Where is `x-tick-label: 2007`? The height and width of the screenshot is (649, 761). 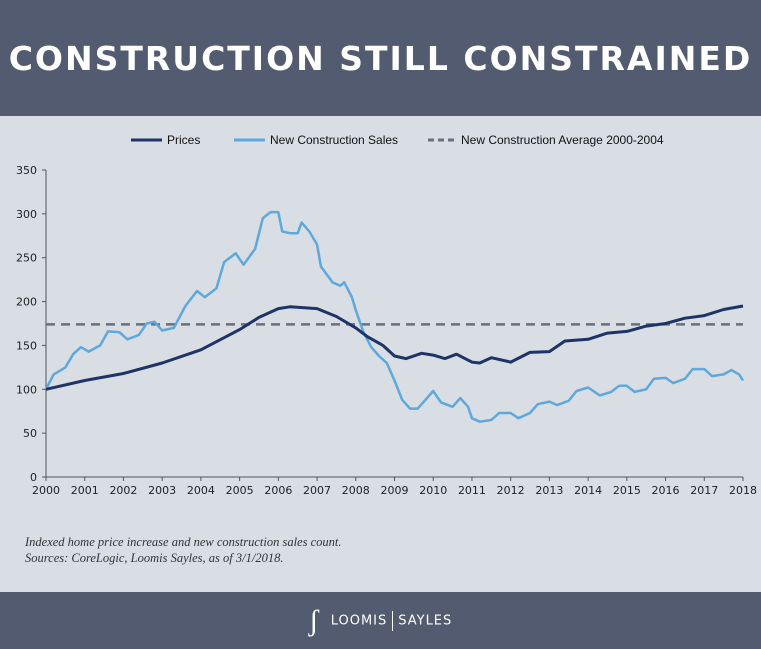 x-tick-label: 2007 is located at coordinates (317, 490).